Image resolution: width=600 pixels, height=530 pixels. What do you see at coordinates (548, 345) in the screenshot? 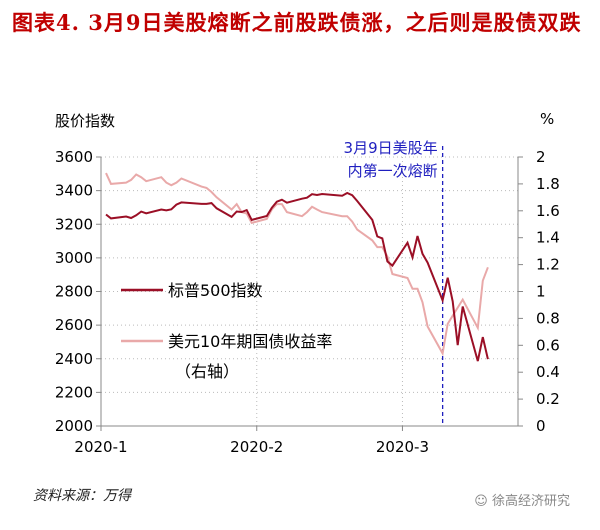
I see `right-tick-label: 0.6` at bounding box center [548, 345].